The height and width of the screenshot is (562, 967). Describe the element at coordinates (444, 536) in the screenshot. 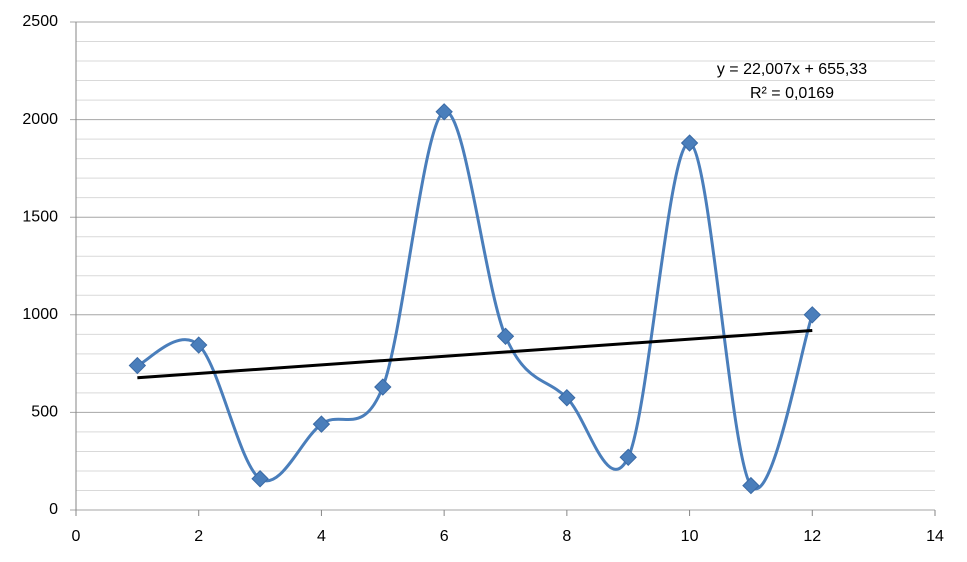

I see `x-tick-label: 6` at that location.